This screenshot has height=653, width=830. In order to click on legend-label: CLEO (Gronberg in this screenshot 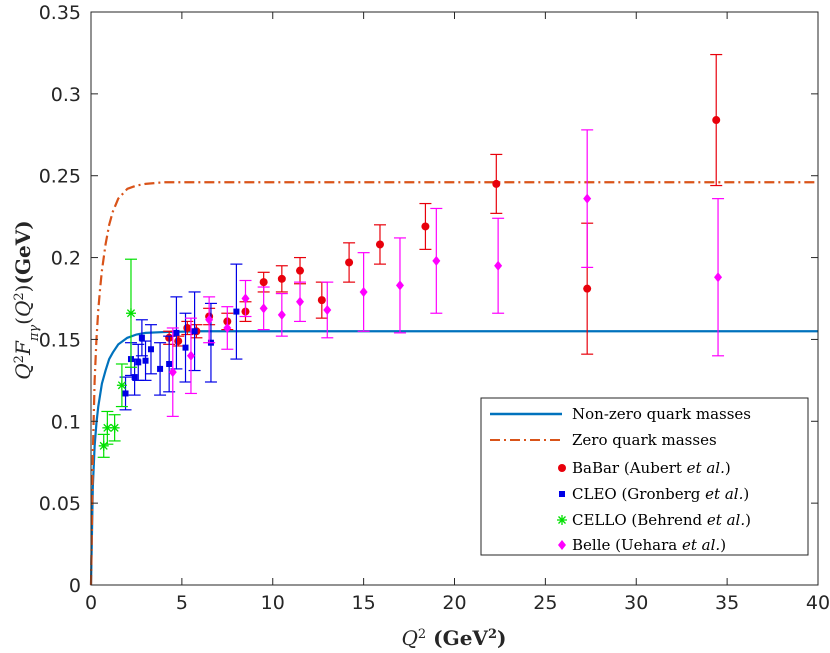, I will do `click(638, 494)`.